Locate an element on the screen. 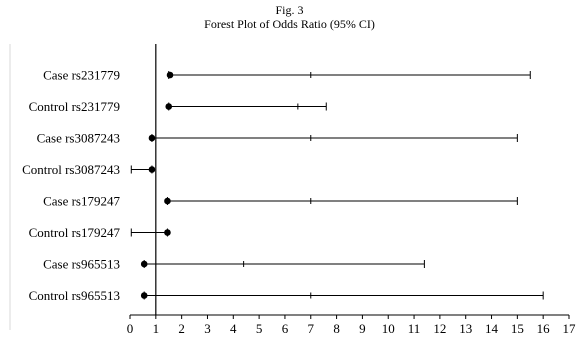  figure-label: Fig. 3 is located at coordinates (289, 10).